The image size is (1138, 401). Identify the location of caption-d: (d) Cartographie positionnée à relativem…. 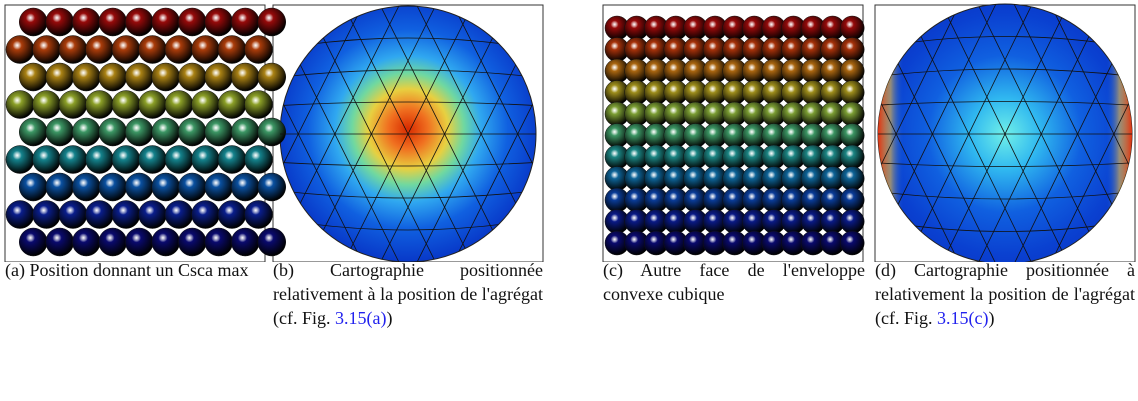
(1005, 294).